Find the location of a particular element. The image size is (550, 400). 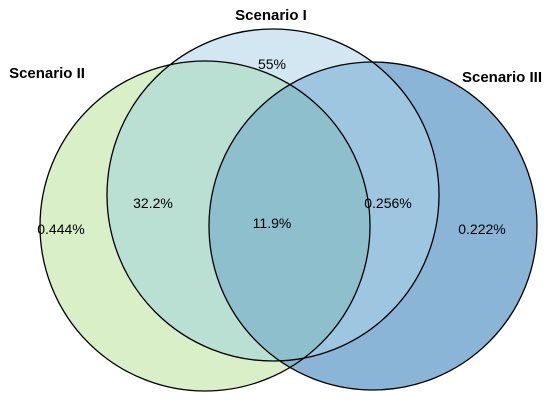

region-only-iii-value: 0.222% is located at coordinates (481, 229).